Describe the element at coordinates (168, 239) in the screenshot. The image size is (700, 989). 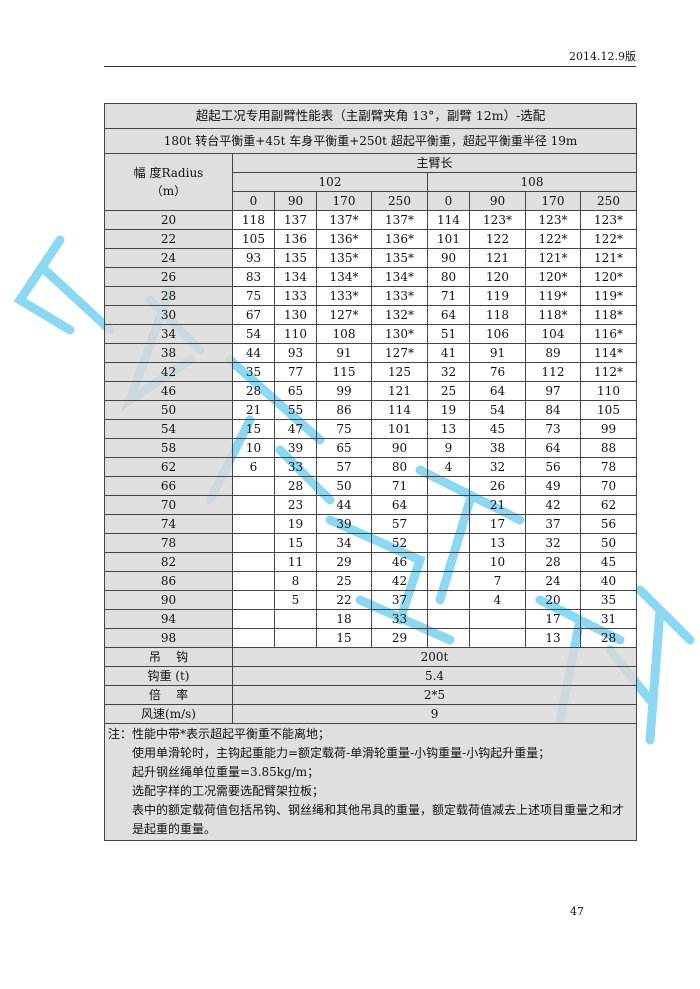
I see `radius-cell: 22` at that location.